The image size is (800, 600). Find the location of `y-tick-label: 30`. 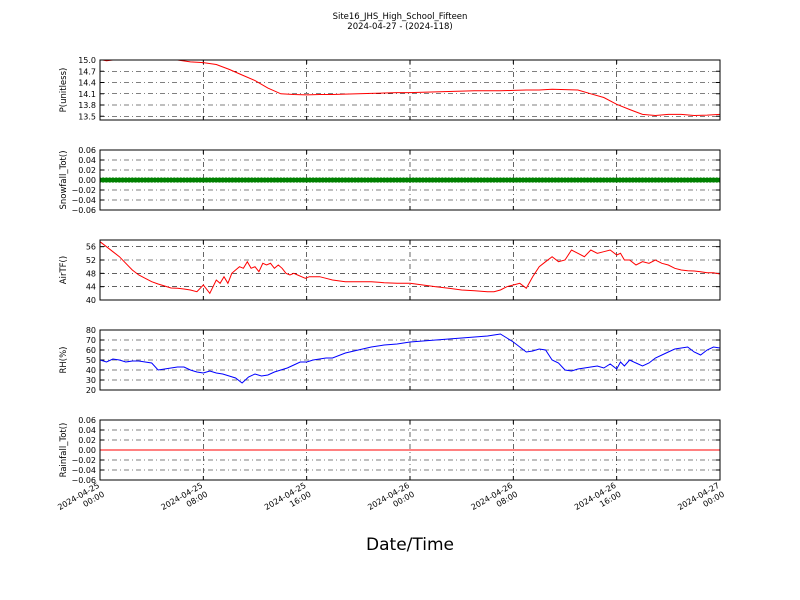

y-tick-label: 30 is located at coordinates (91, 380).